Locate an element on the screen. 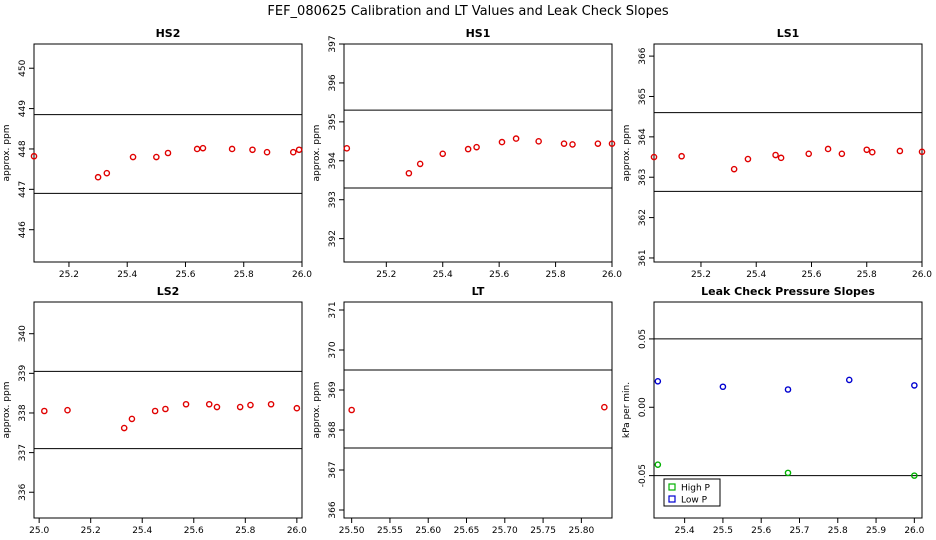 The height and width of the screenshot is (540, 936). x-tick-label: 25.60 is located at coordinates (428, 531).